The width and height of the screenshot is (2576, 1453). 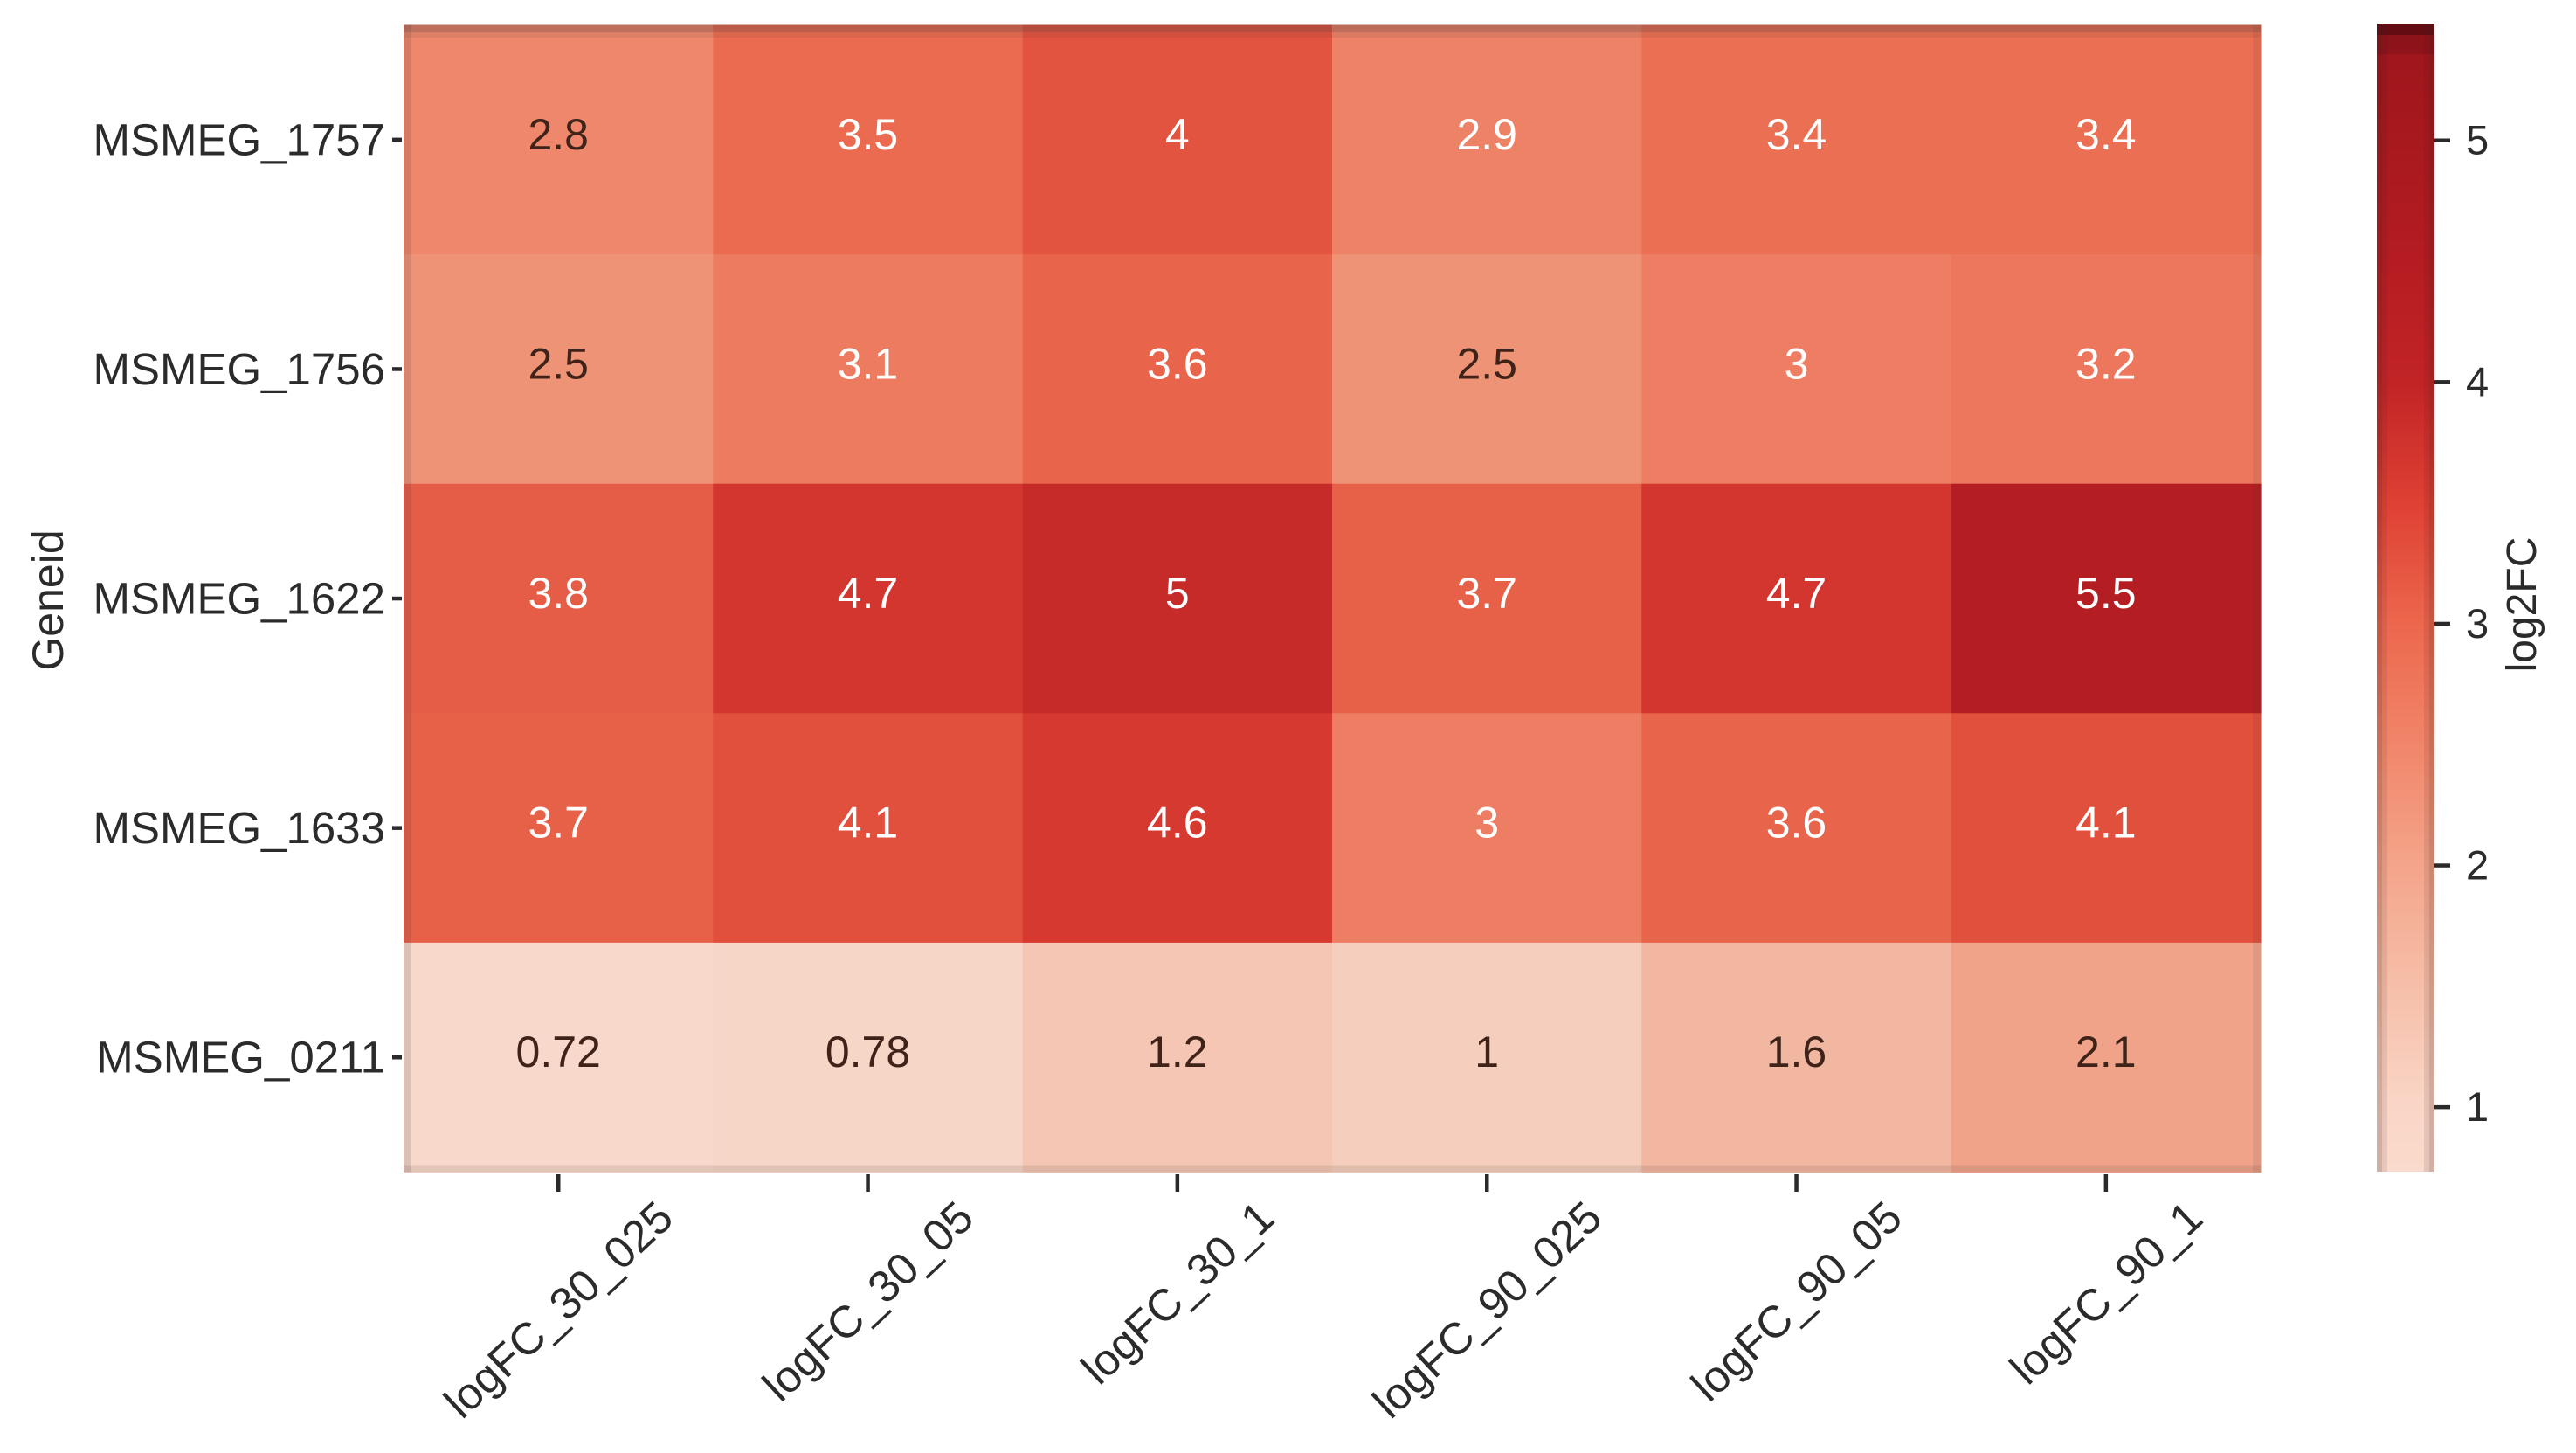 I want to click on svg-text: 0.72, so click(x=558, y=1051).